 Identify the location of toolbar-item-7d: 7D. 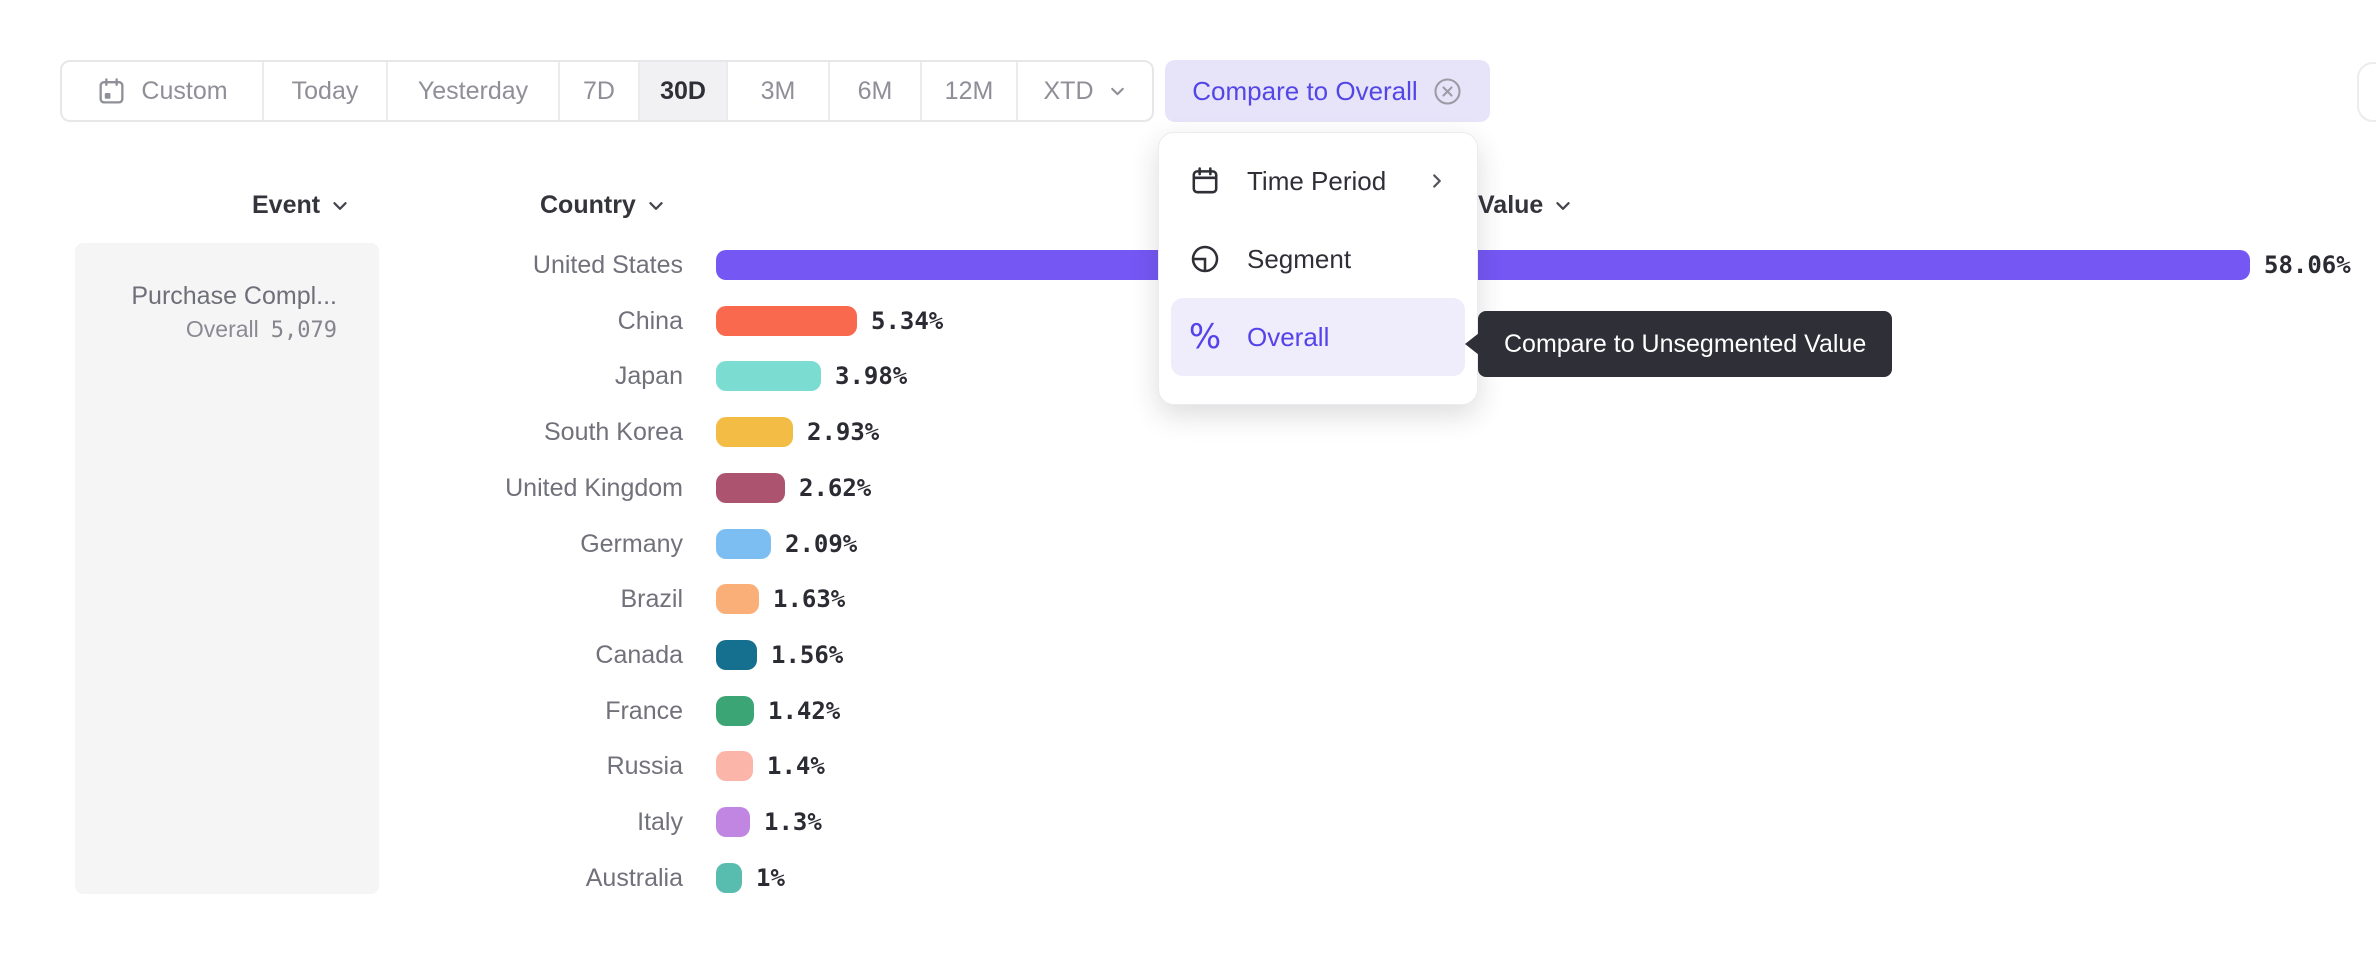
(600, 91).